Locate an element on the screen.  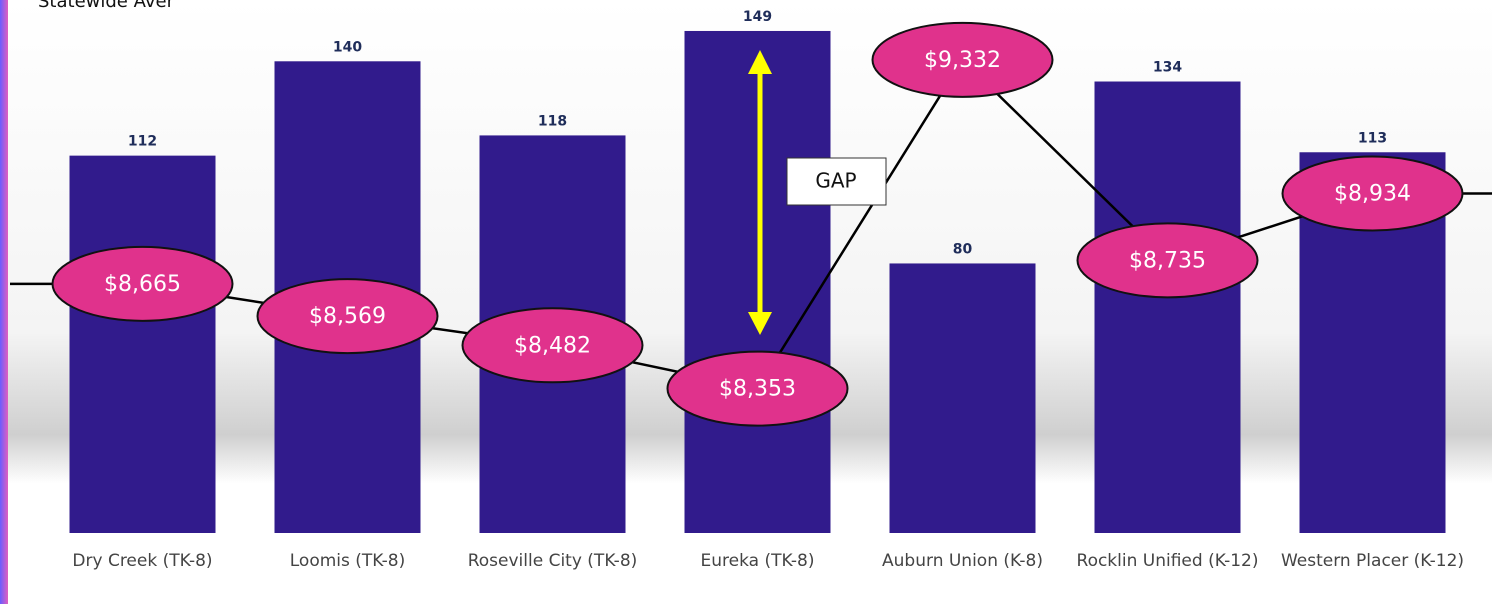
point-label: $8,569 is located at coordinates (347, 316).